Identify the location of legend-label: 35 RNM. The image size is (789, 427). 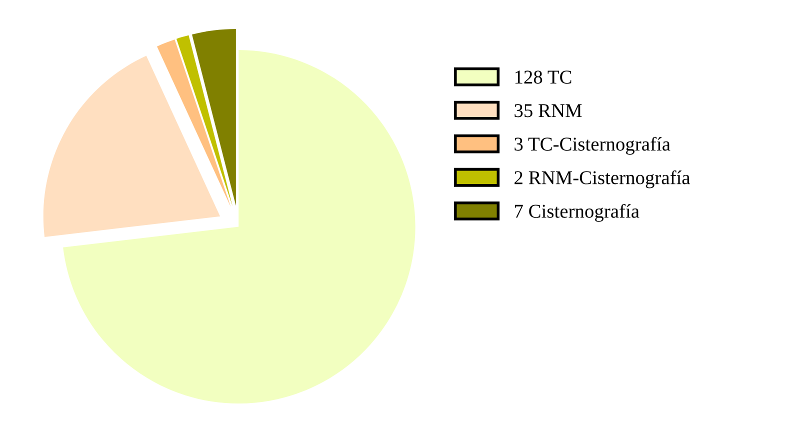
(548, 111).